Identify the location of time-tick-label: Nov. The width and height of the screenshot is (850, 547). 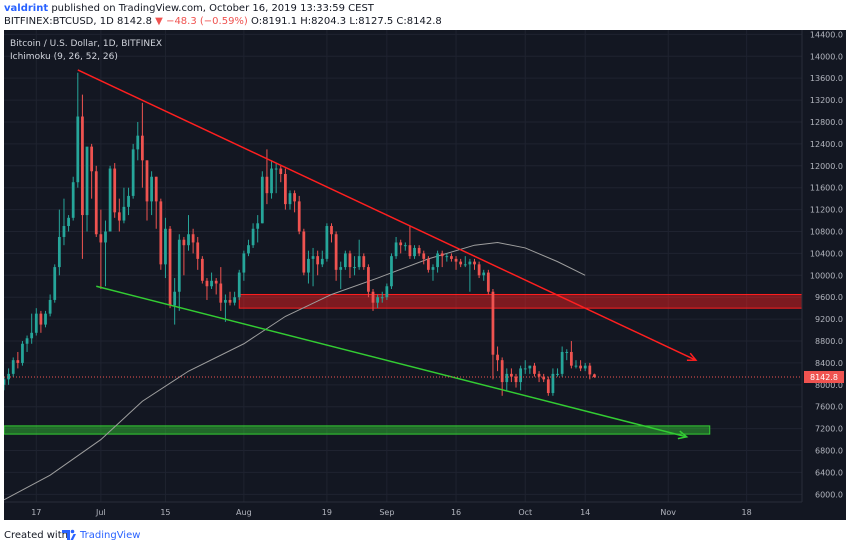
(668, 512).